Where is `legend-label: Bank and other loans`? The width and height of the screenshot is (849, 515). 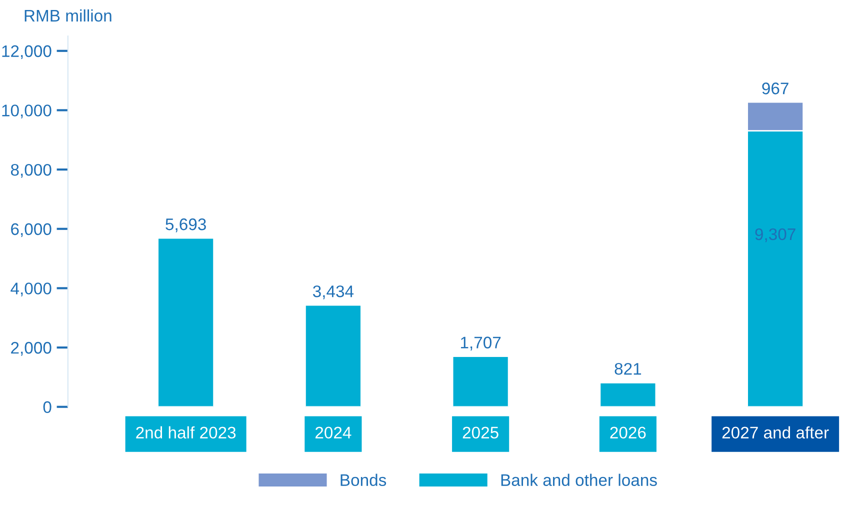 legend-label: Bank and other loans is located at coordinates (579, 480).